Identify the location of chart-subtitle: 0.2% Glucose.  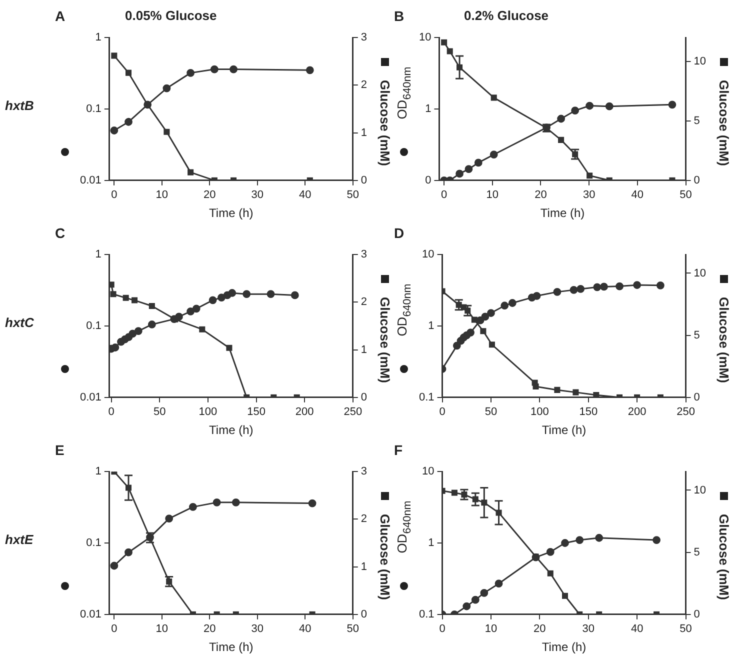
(506, 15).